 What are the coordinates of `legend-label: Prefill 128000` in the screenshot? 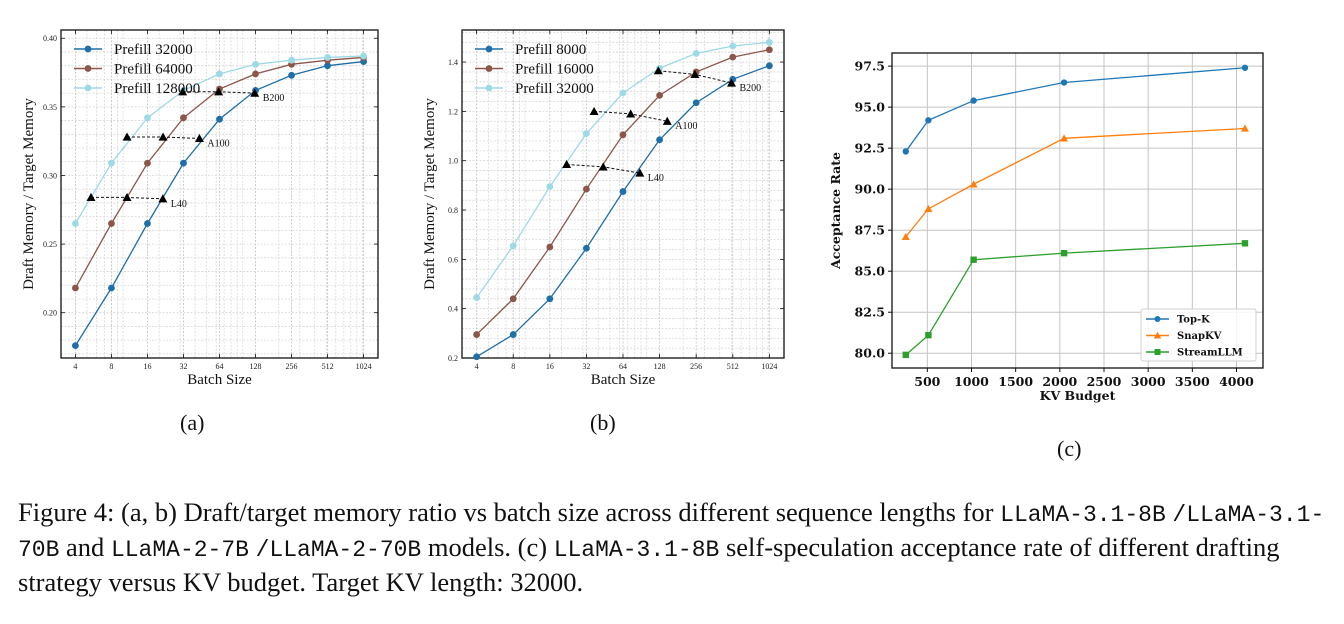 It's located at (157, 89).